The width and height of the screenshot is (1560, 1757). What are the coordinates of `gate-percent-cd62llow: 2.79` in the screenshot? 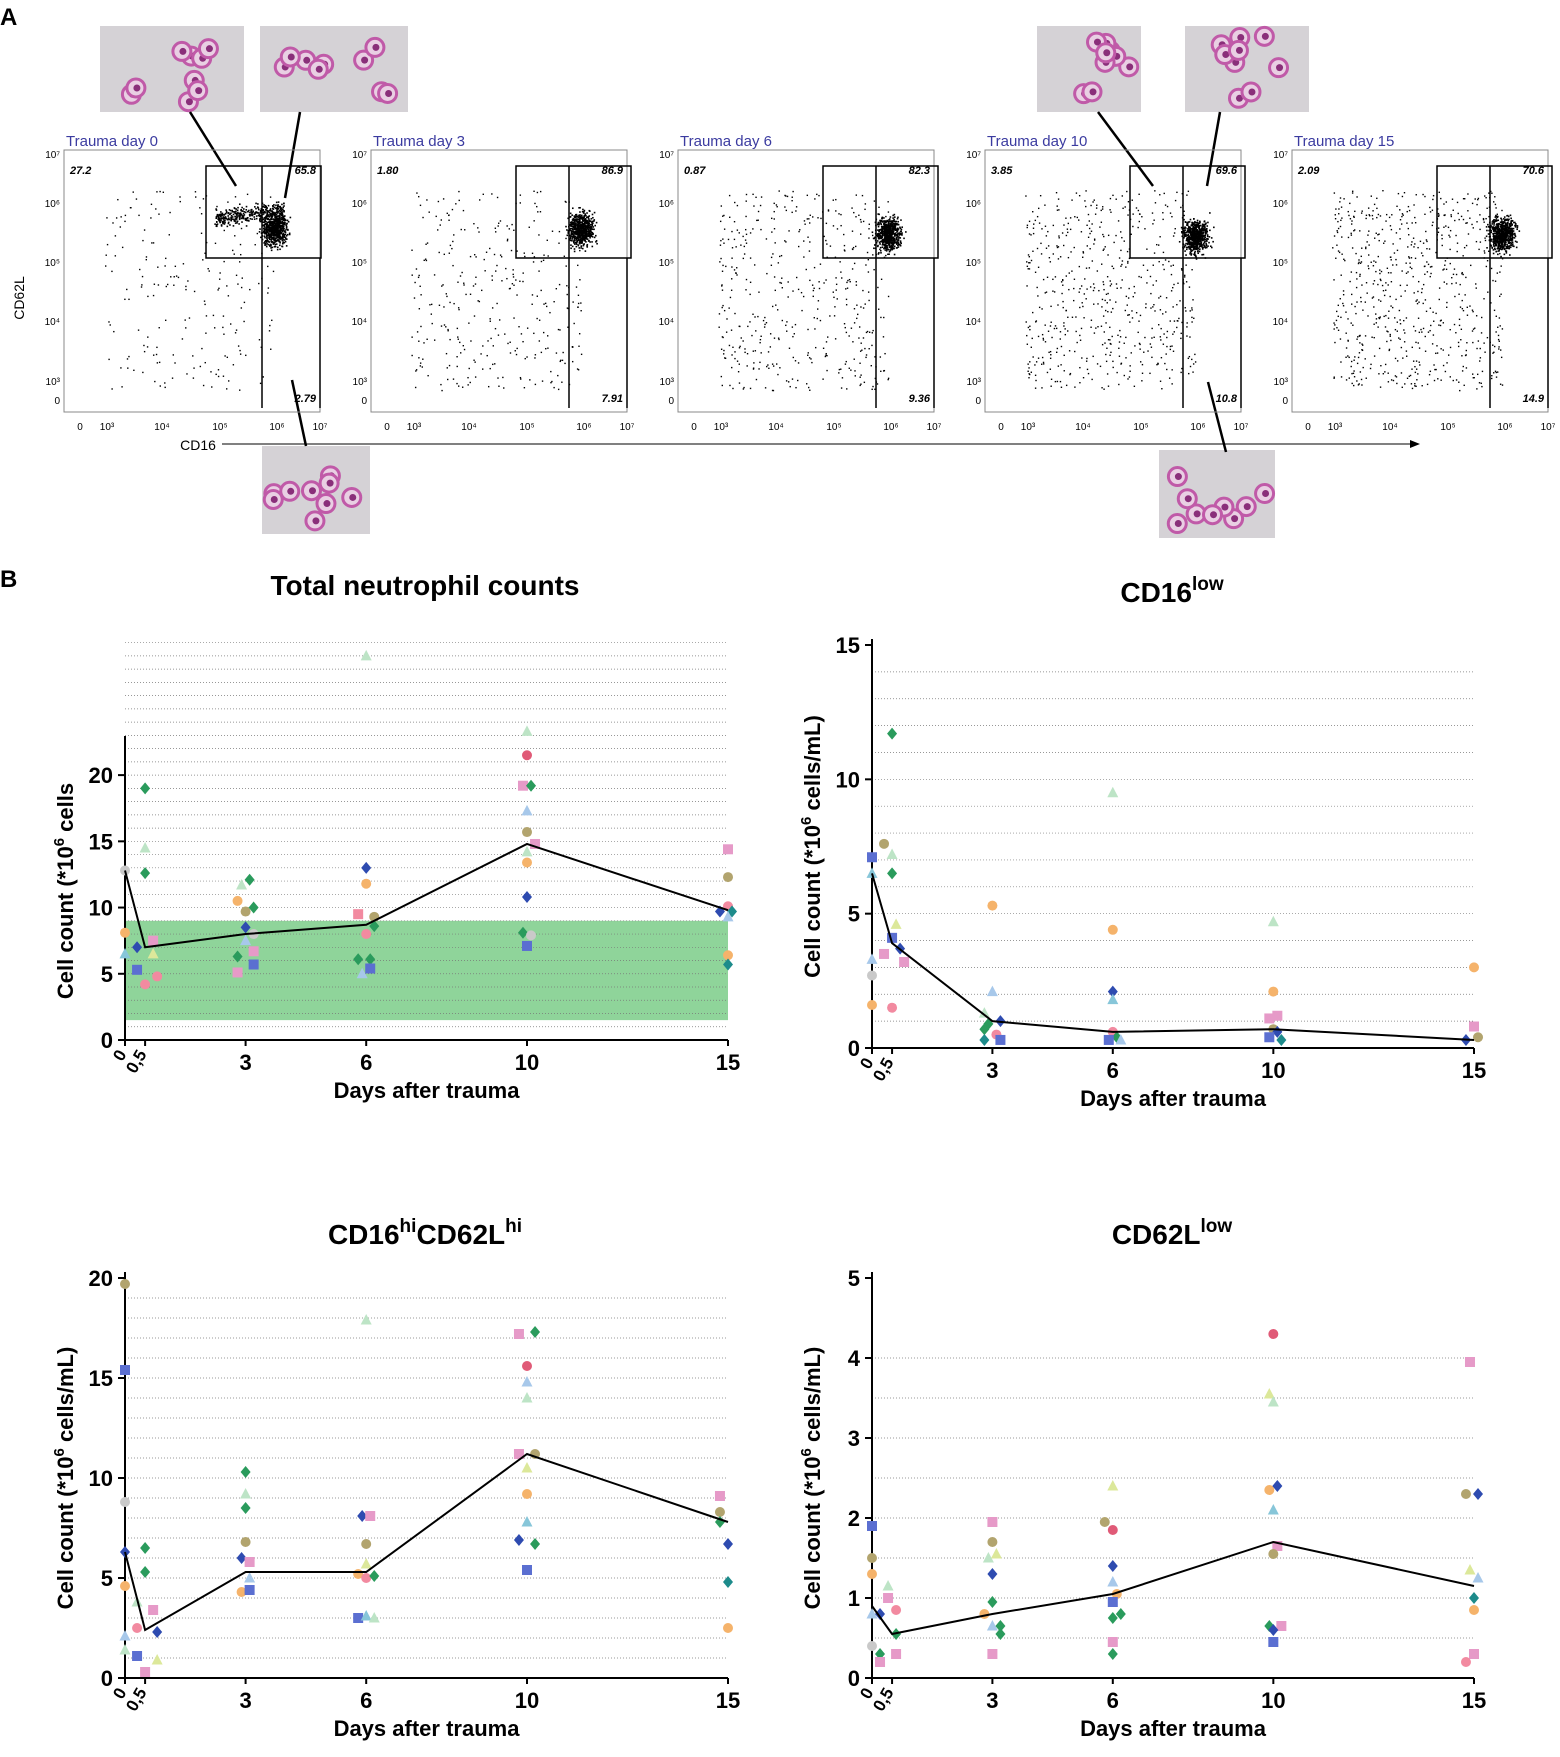 It's located at (305, 399).